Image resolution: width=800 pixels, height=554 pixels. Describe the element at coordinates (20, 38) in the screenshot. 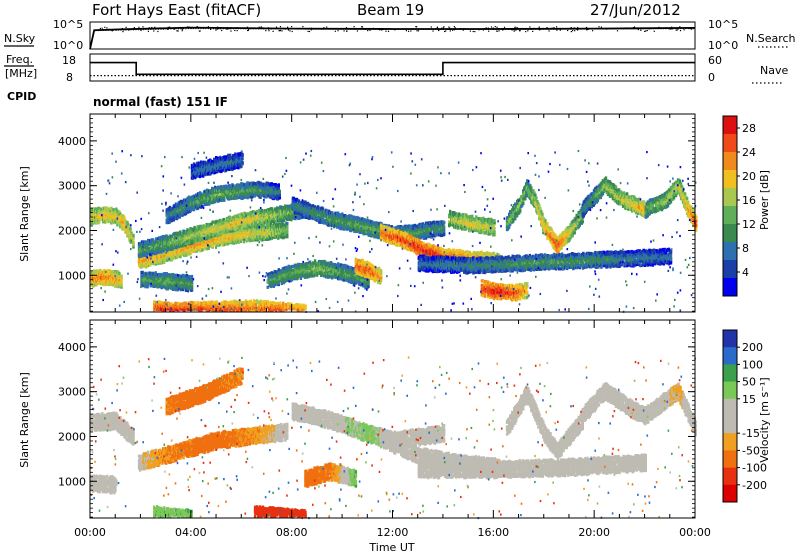

I see `nsky-label: N.Sky` at that location.